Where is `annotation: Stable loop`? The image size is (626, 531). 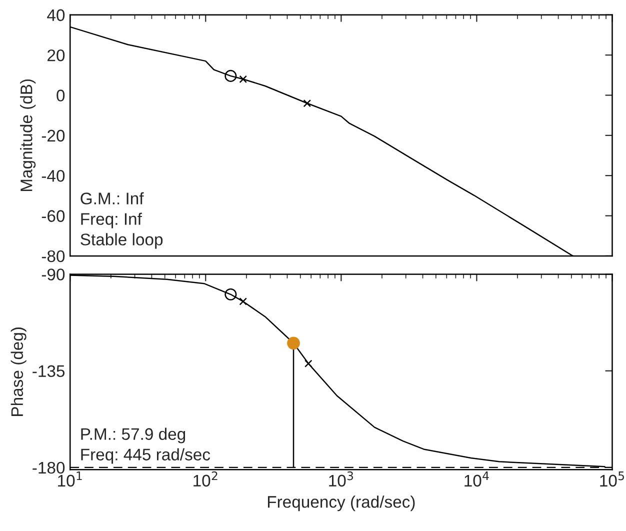 annotation: Stable loop is located at coordinates (121, 241).